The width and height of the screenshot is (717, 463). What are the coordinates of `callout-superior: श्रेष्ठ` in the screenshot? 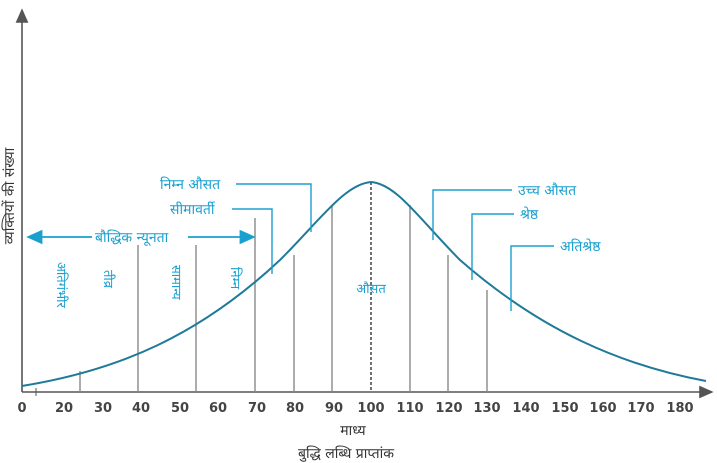 It's located at (529, 214).